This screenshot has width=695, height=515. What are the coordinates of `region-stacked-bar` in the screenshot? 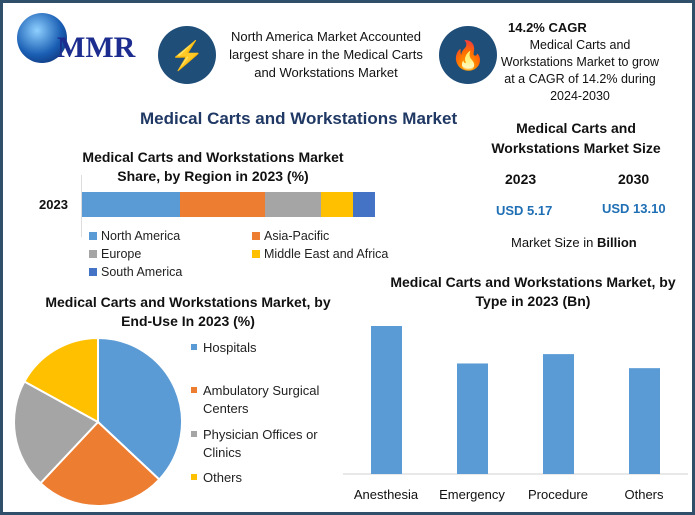 It's located at (228, 204).